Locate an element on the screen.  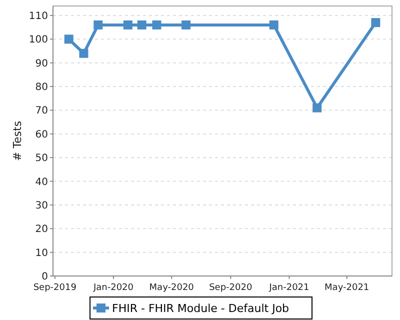
y-axis-title: # Tests is located at coordinates (17, 141).